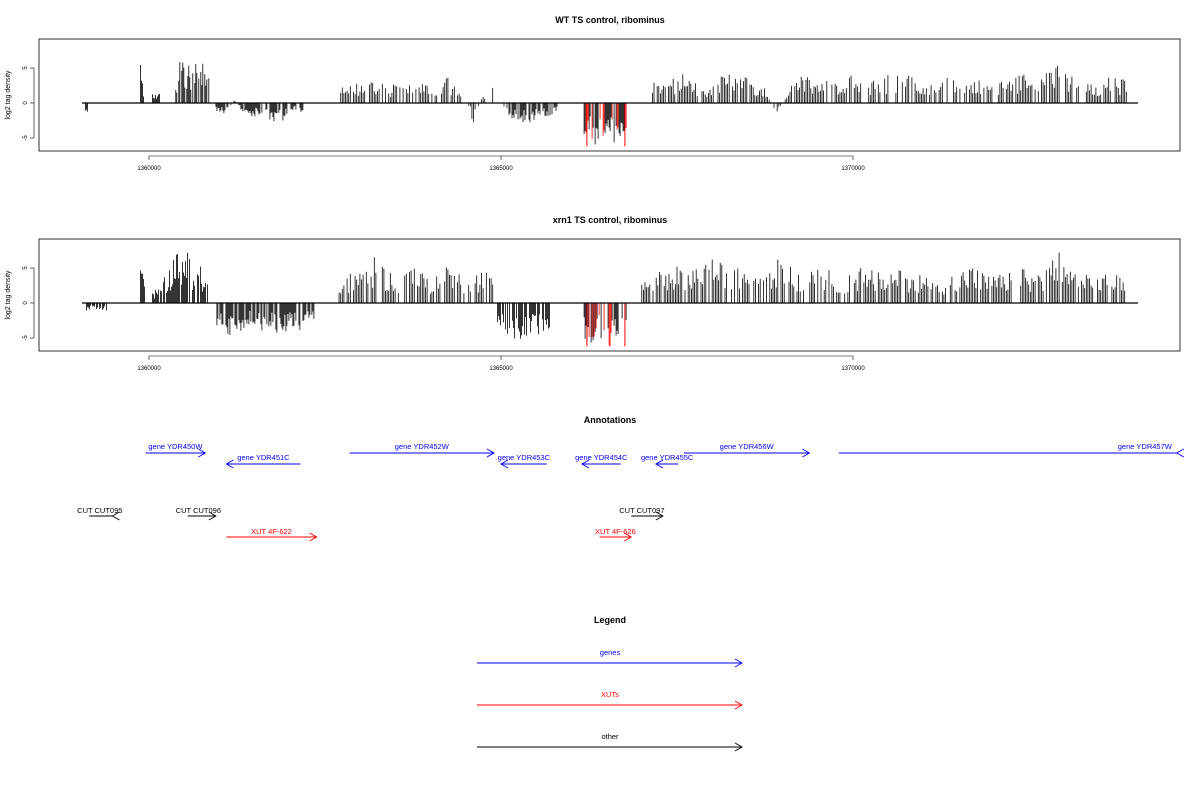 Image resolution: width=1200 pixels, height=805 pixels. What do you see at coordinates (263, 457) in the screenshot?
I see `annotation-label: gene YDR451C` at bounding box center [263, 457].